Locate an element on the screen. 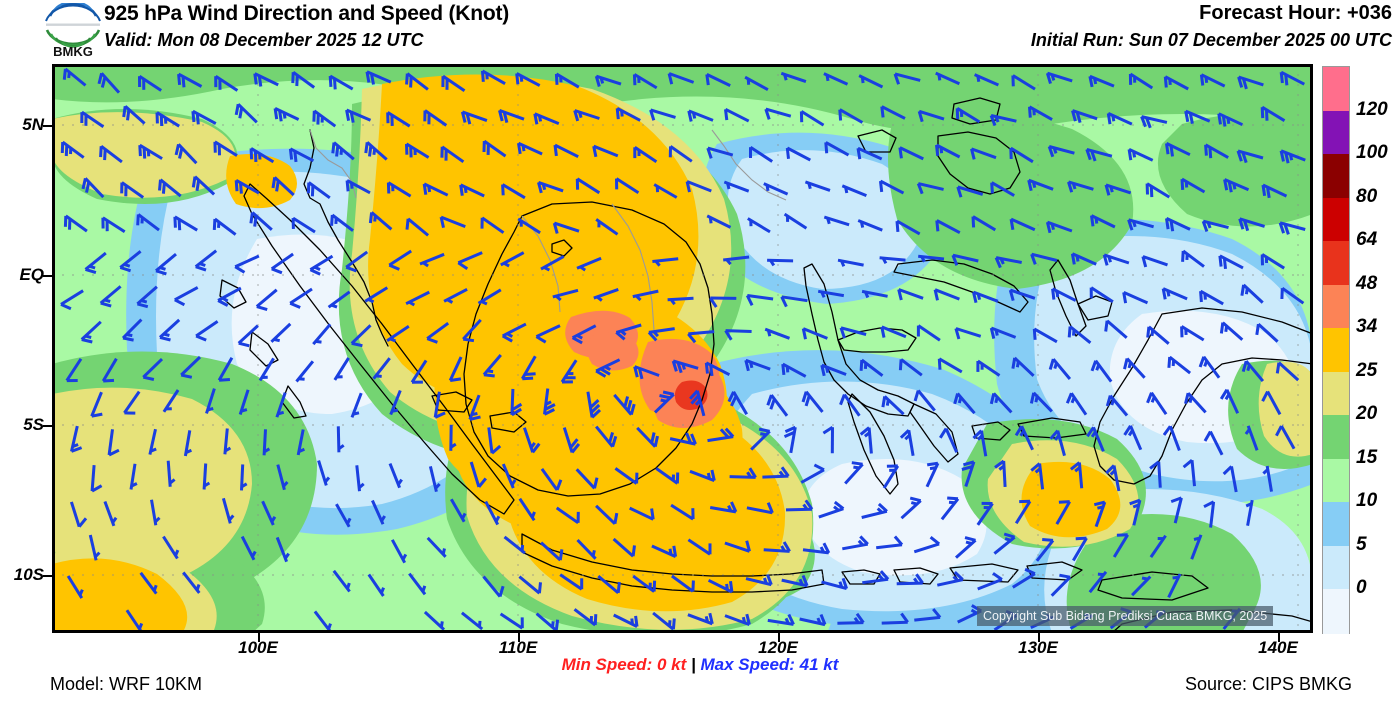  lat-label-eq: EQ is located at coordinates (31, 274).